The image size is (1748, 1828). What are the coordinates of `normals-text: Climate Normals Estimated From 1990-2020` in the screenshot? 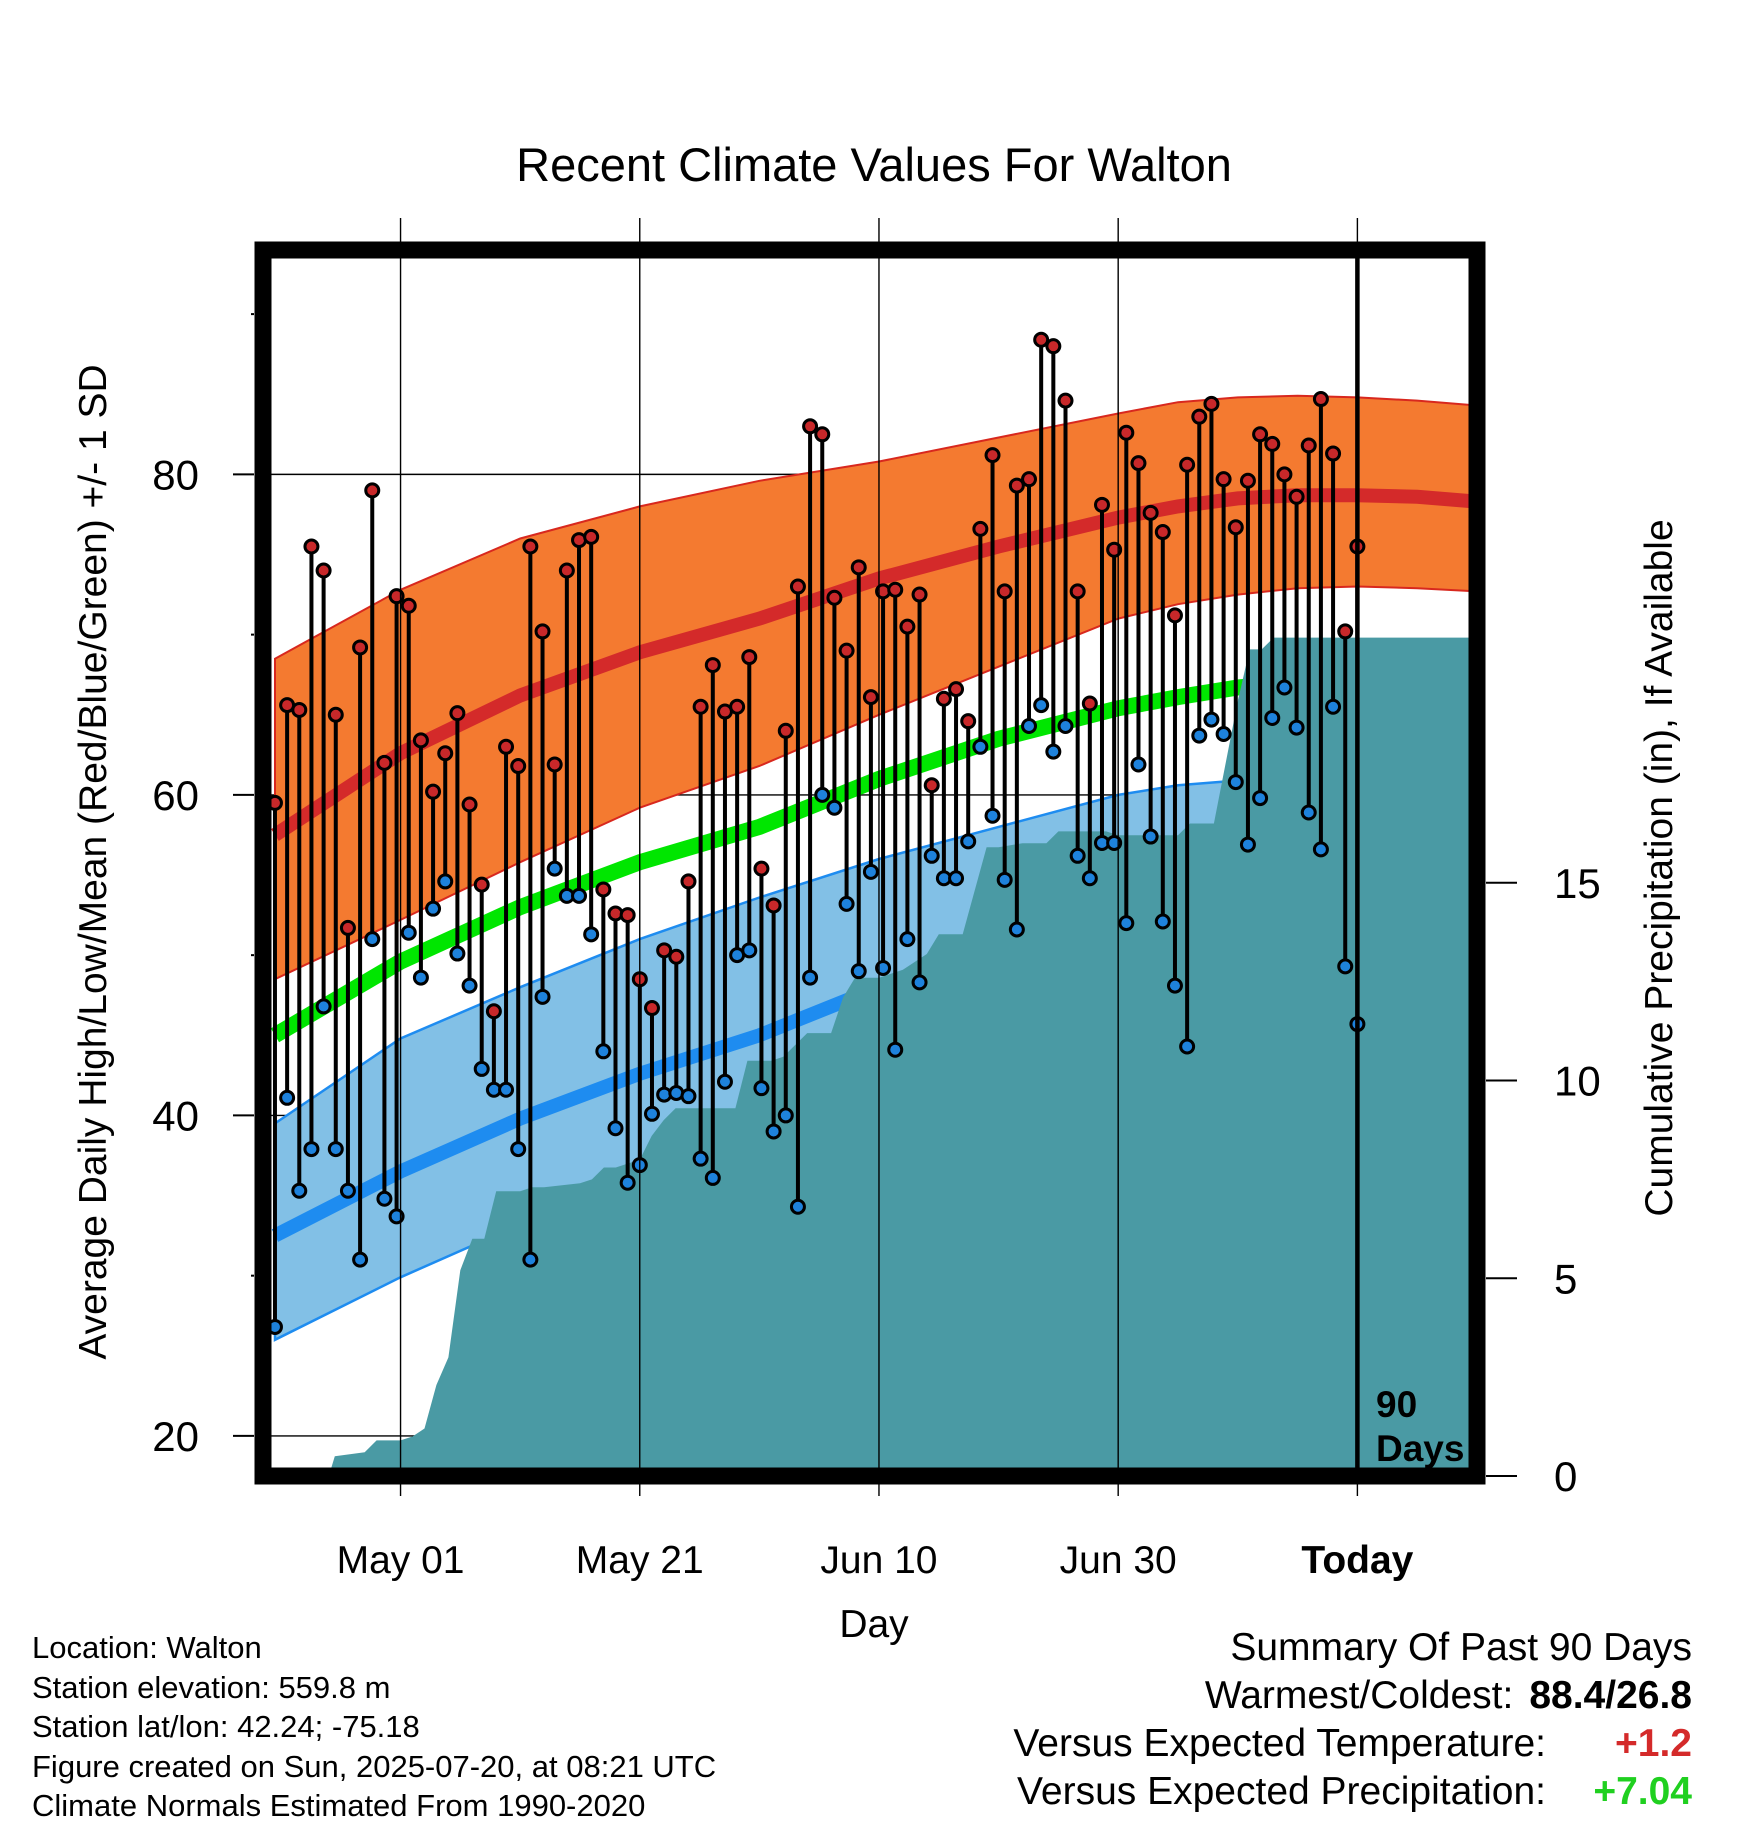 It's located at (339, 1805).